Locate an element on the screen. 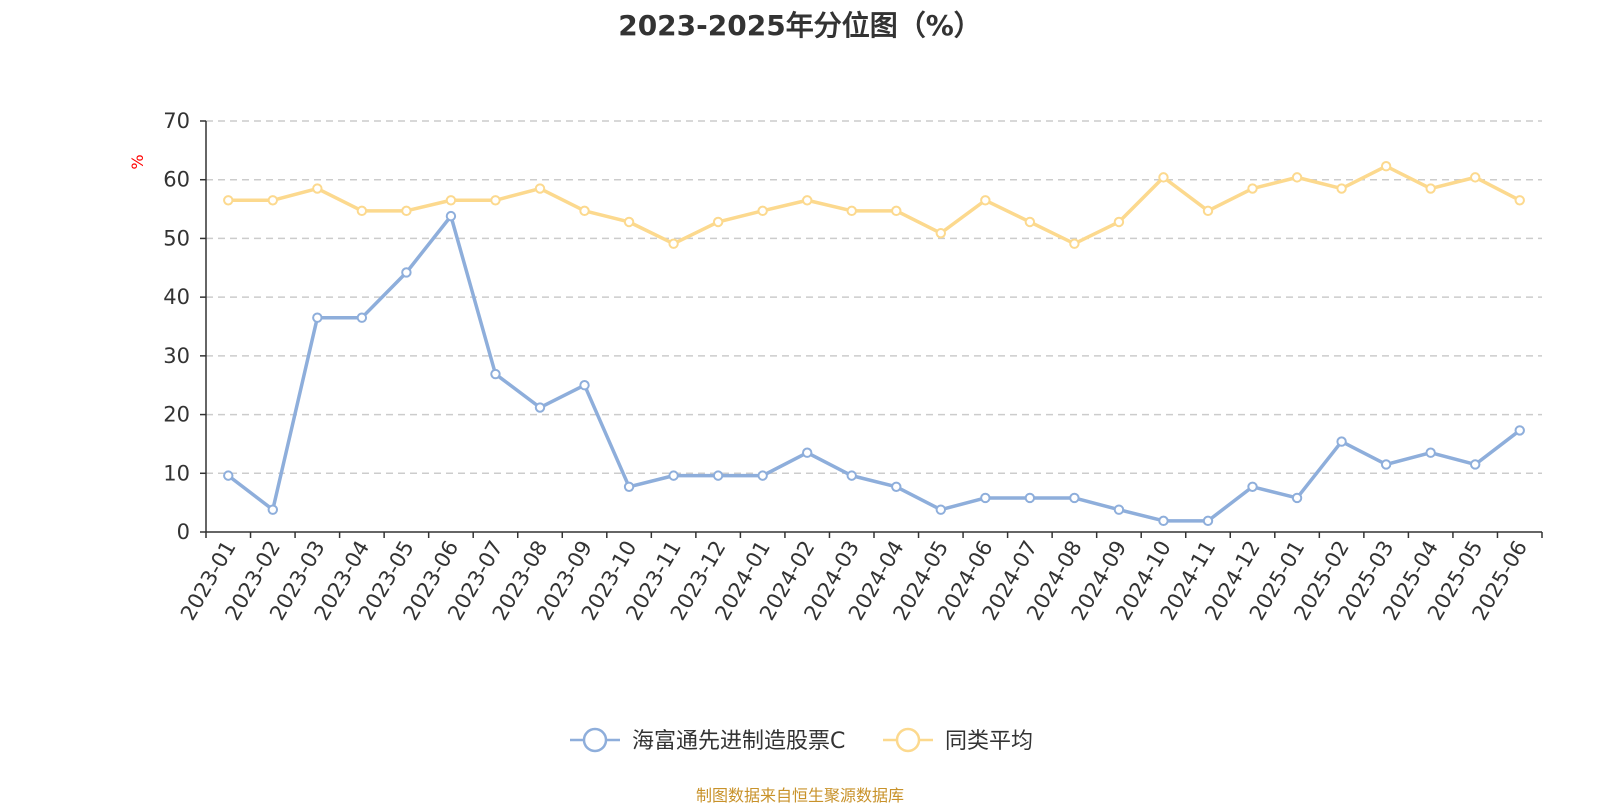  y-tick-label: 70 is located at coordinates (176, 121).